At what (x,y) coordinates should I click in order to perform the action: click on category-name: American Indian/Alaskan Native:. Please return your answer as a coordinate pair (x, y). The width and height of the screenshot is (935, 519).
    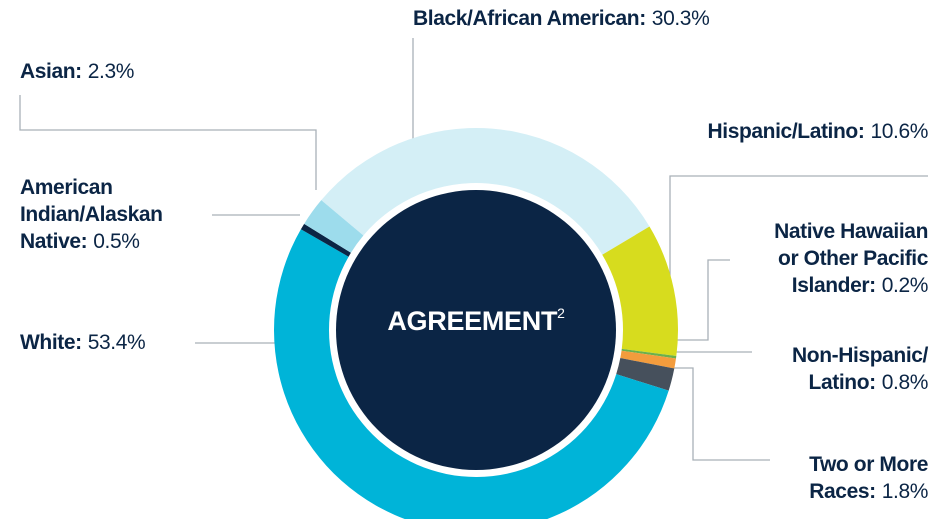
    Looking at the image, I should click on (91, 214).